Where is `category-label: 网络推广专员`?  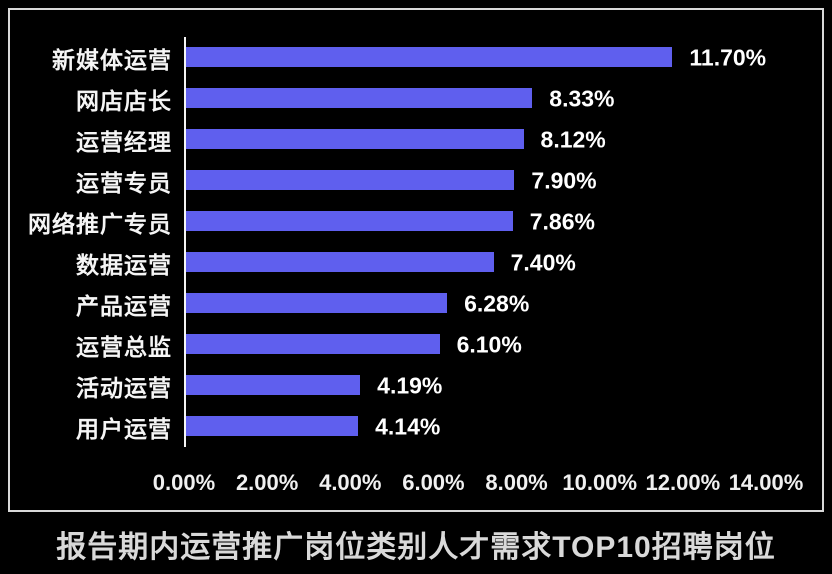 category-label: 网络推广专员 is located at coordinates (100, 223).